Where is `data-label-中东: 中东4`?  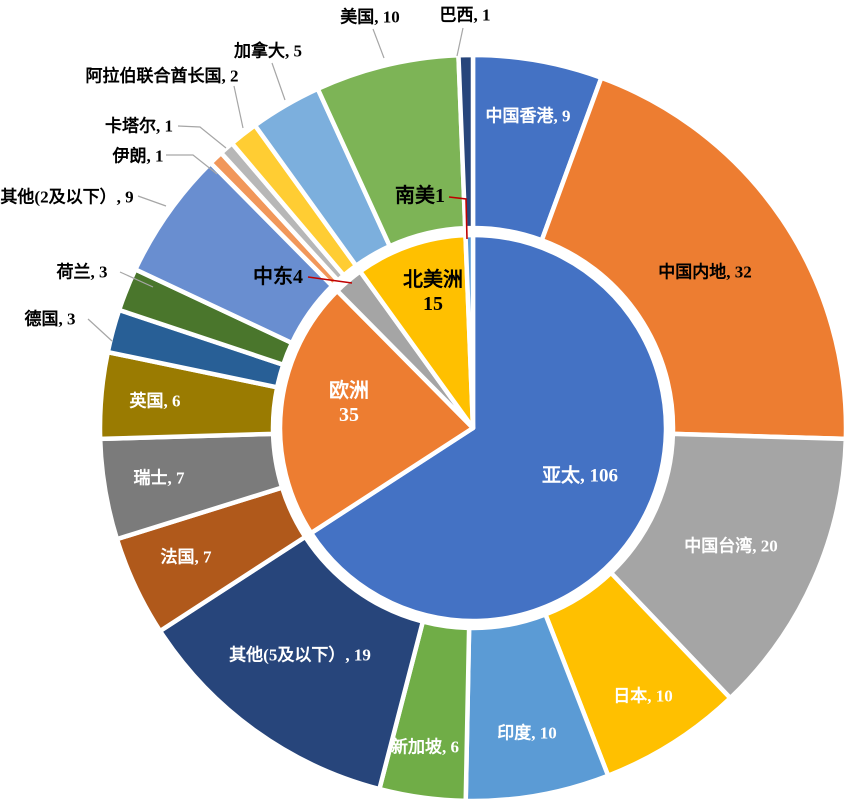
data-label-中东: 中东4 is located at coordinates (278, 276).